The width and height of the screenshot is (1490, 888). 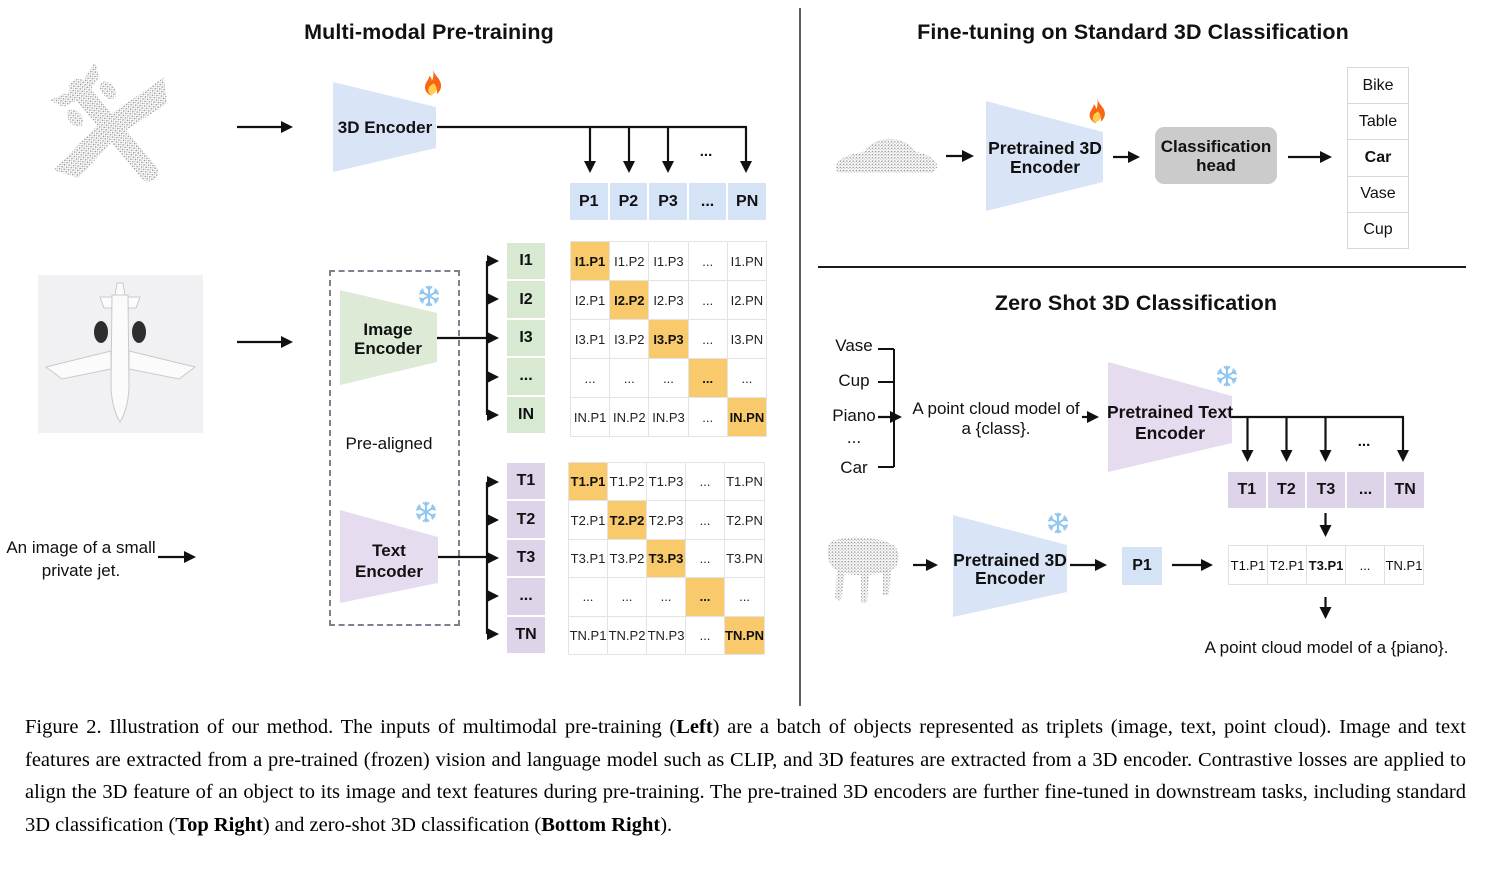 I want to click on prompt-text: A point cloud model of a {class}., so click(x=996, y=418).